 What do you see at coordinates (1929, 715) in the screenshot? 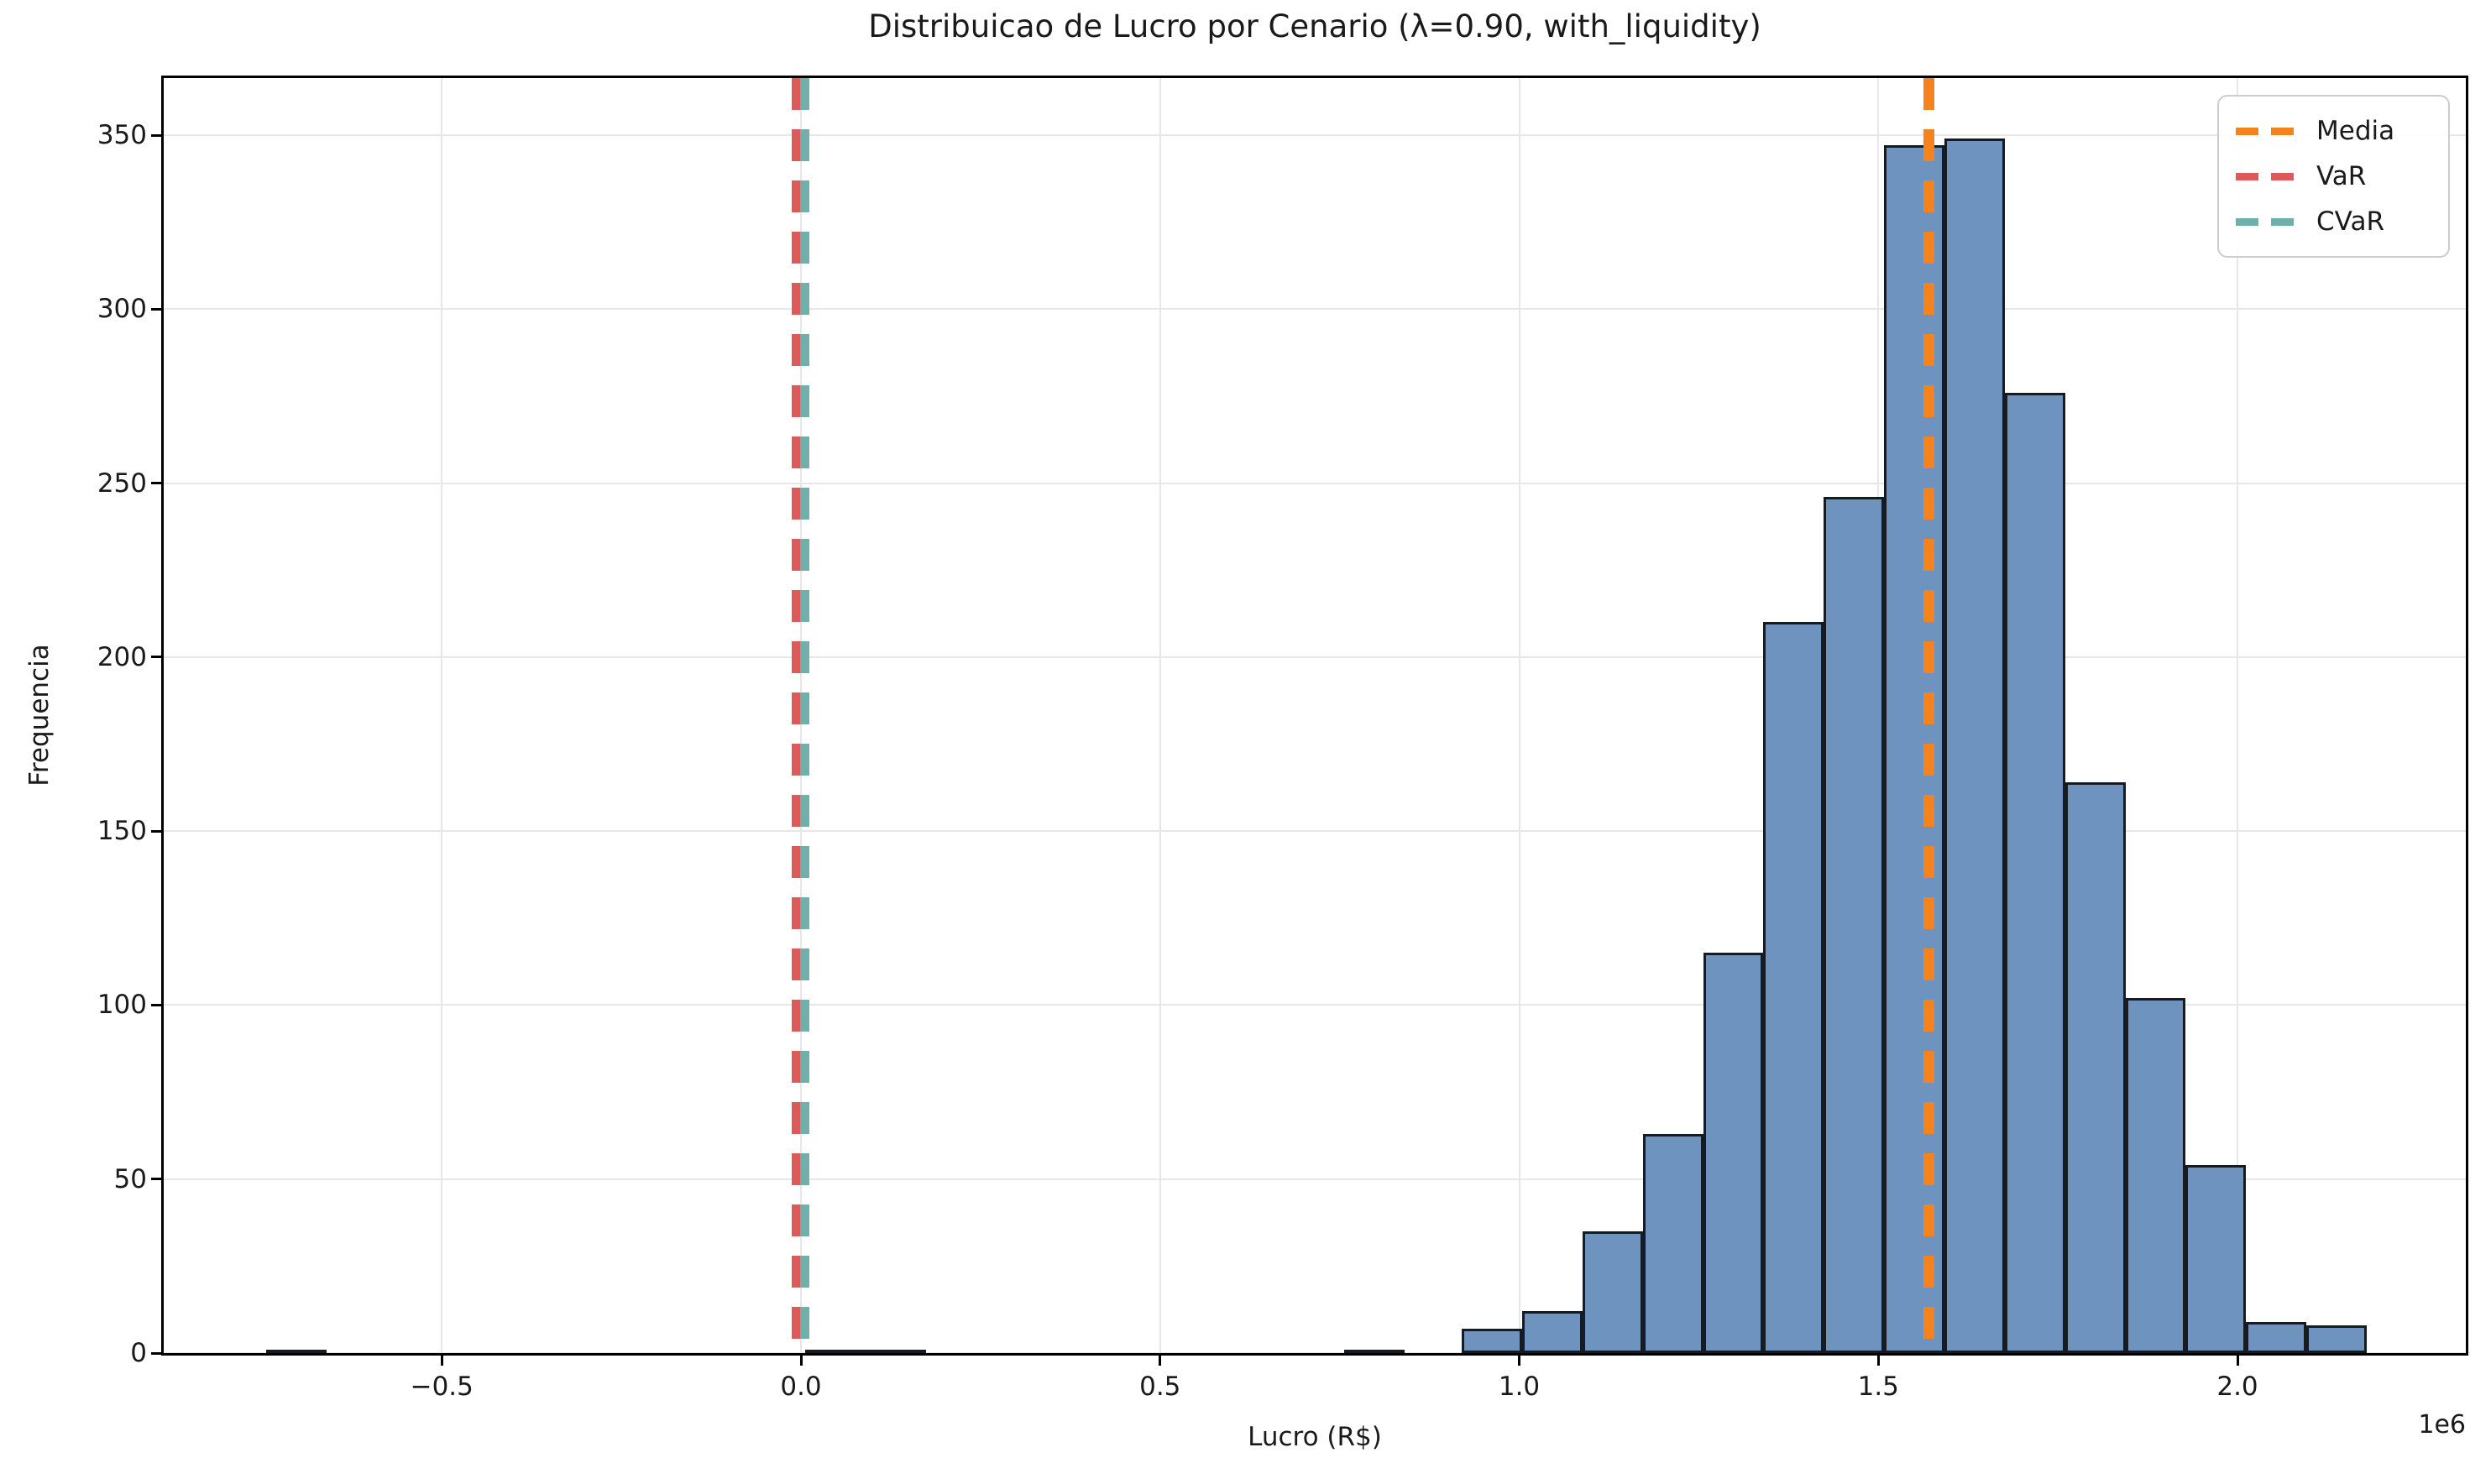
I see `media-line` at bounding box center [1929, 715].